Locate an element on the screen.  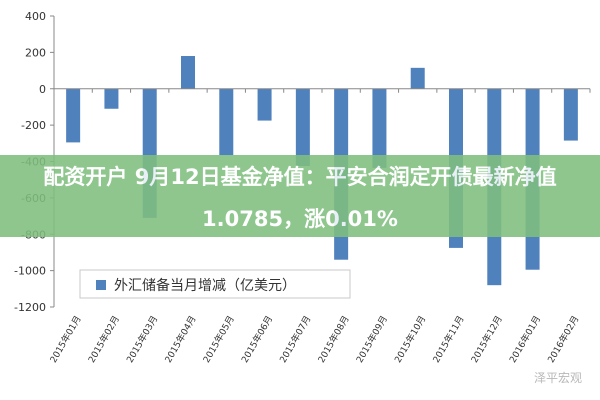
legend: 外汇储备当月增减（亿美元） is located at coordinates (215, 284).